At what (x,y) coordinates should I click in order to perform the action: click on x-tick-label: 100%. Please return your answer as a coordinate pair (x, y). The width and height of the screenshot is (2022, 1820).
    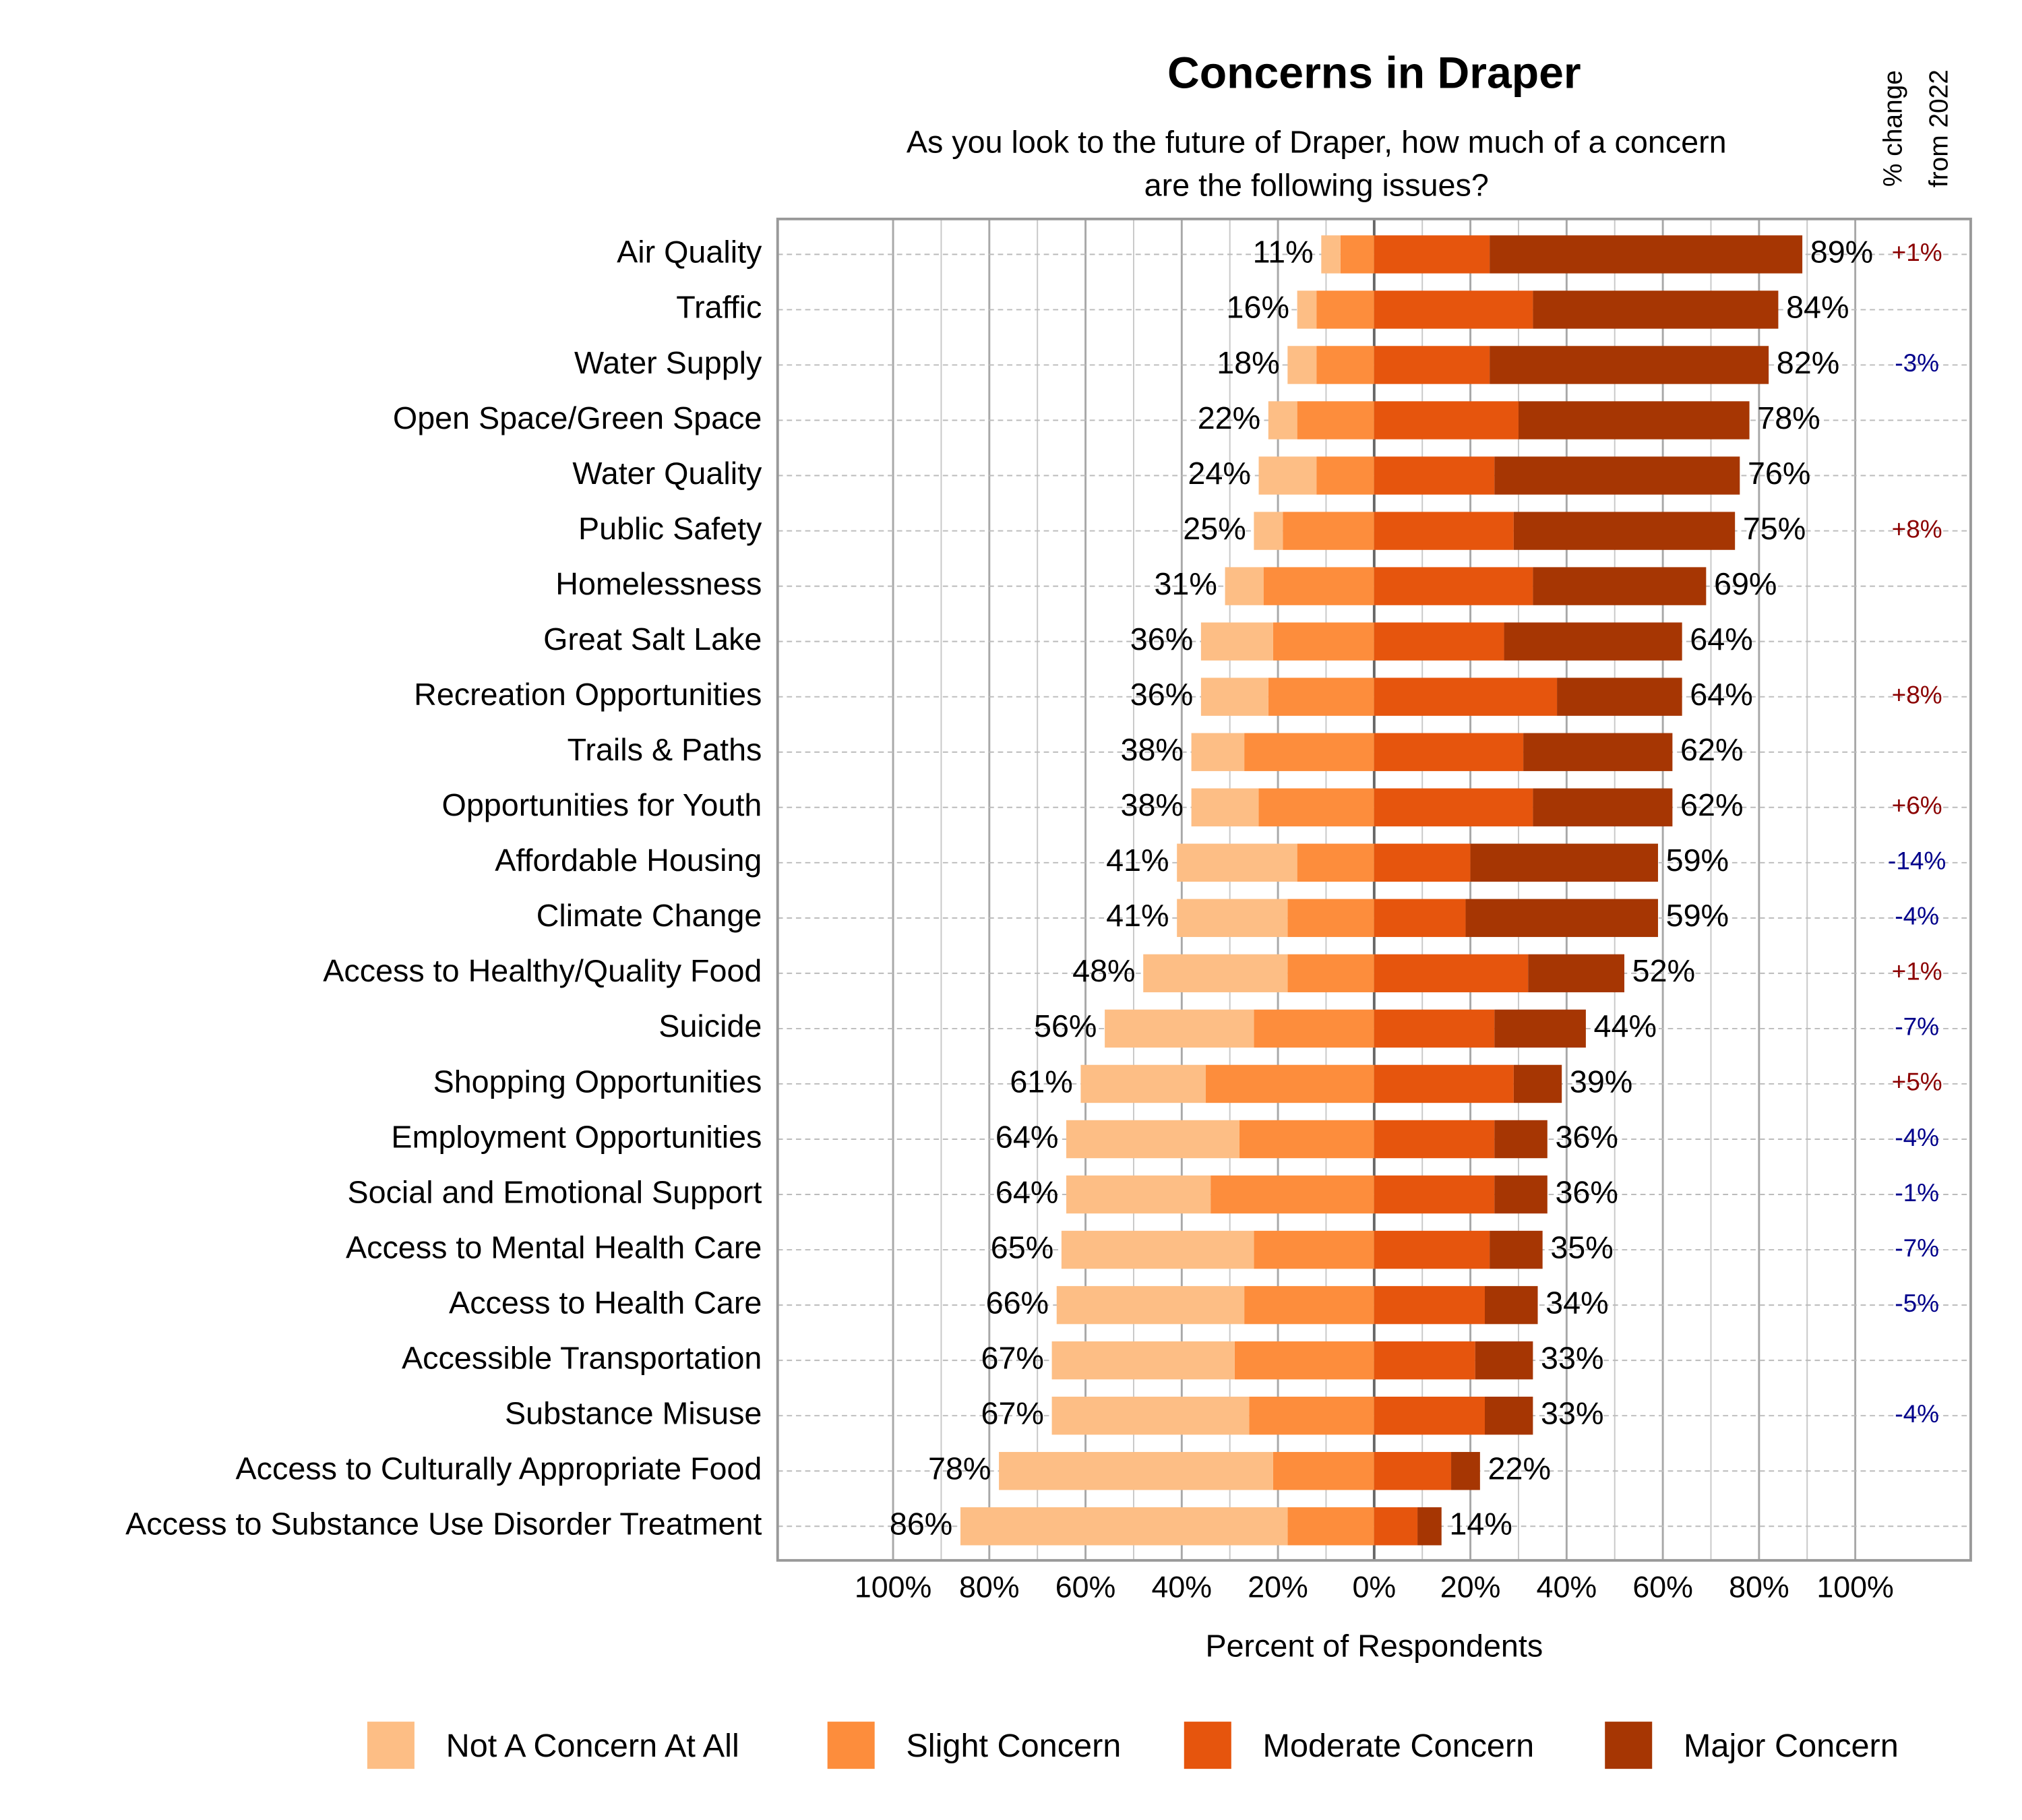
    Looking at the image, I should click on (1854, 1587).